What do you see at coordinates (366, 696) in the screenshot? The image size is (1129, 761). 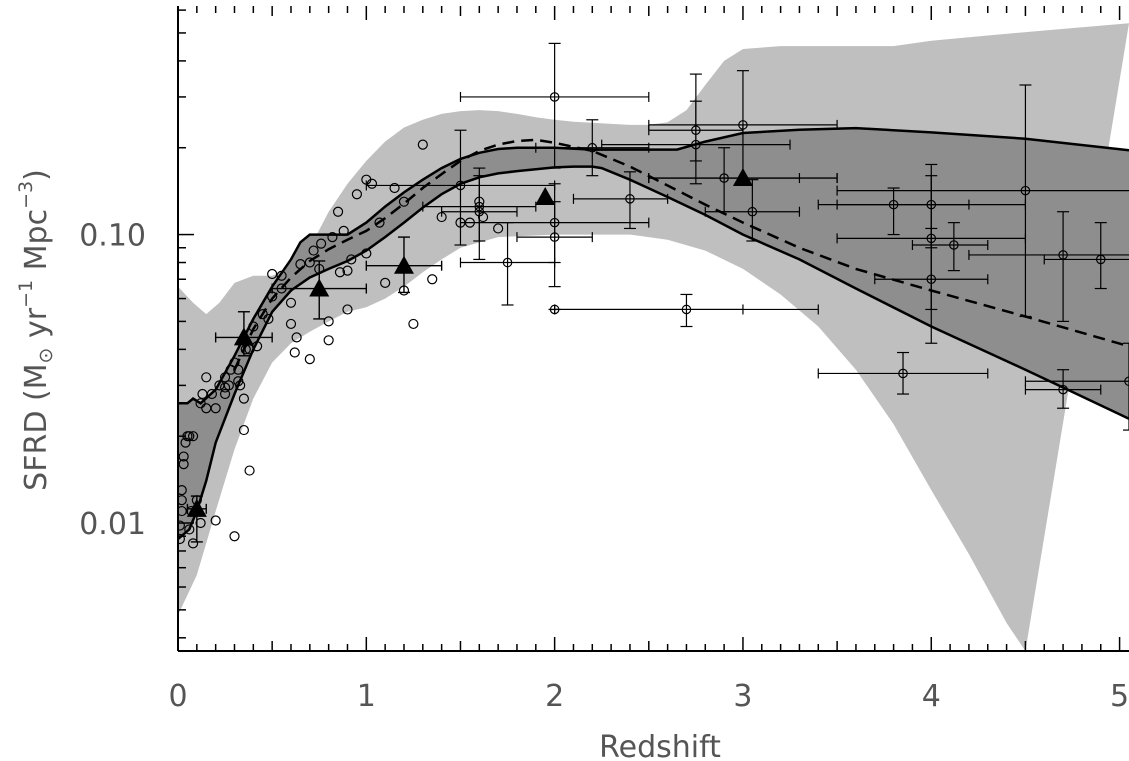 I see `x-tick-label: 1` at bounding box center [366, 696].